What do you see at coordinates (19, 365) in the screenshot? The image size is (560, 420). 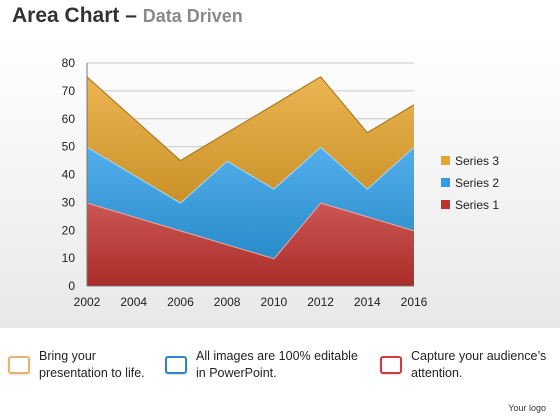 I see `callout-1-box-icon` at bounding box center [19, 365].